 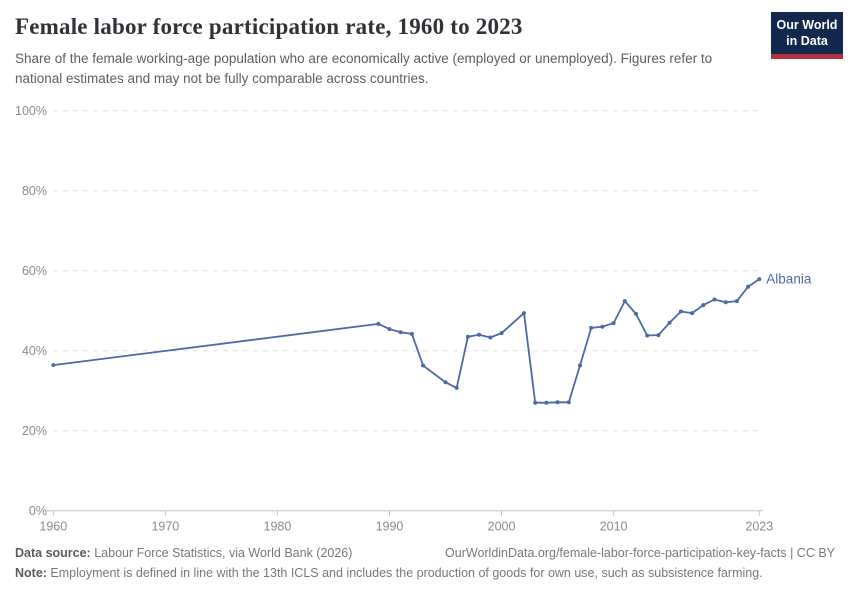 What do you see at coordinates (807, 25) in the screenshot?
I see `owid-logo-line1: Our World` at bounding box center [807, 25].